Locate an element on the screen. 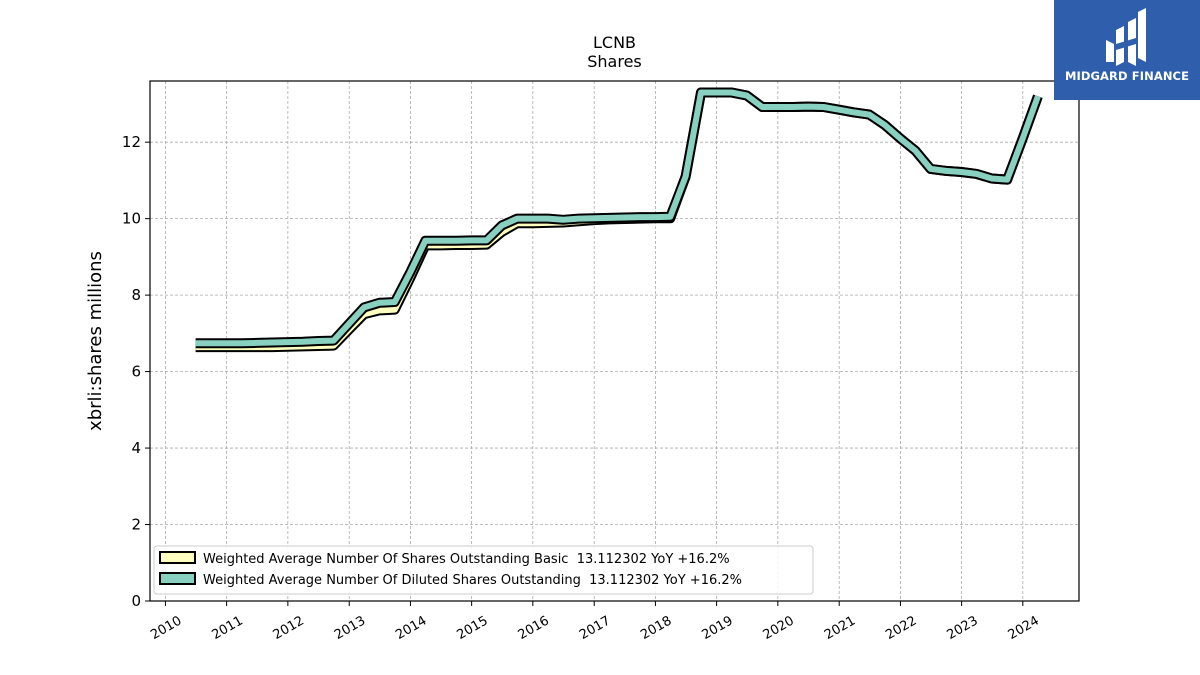 The height and width of the screenshot is (675, 1200). x-tick-label: 2014 is located at coordinates (411, 628).